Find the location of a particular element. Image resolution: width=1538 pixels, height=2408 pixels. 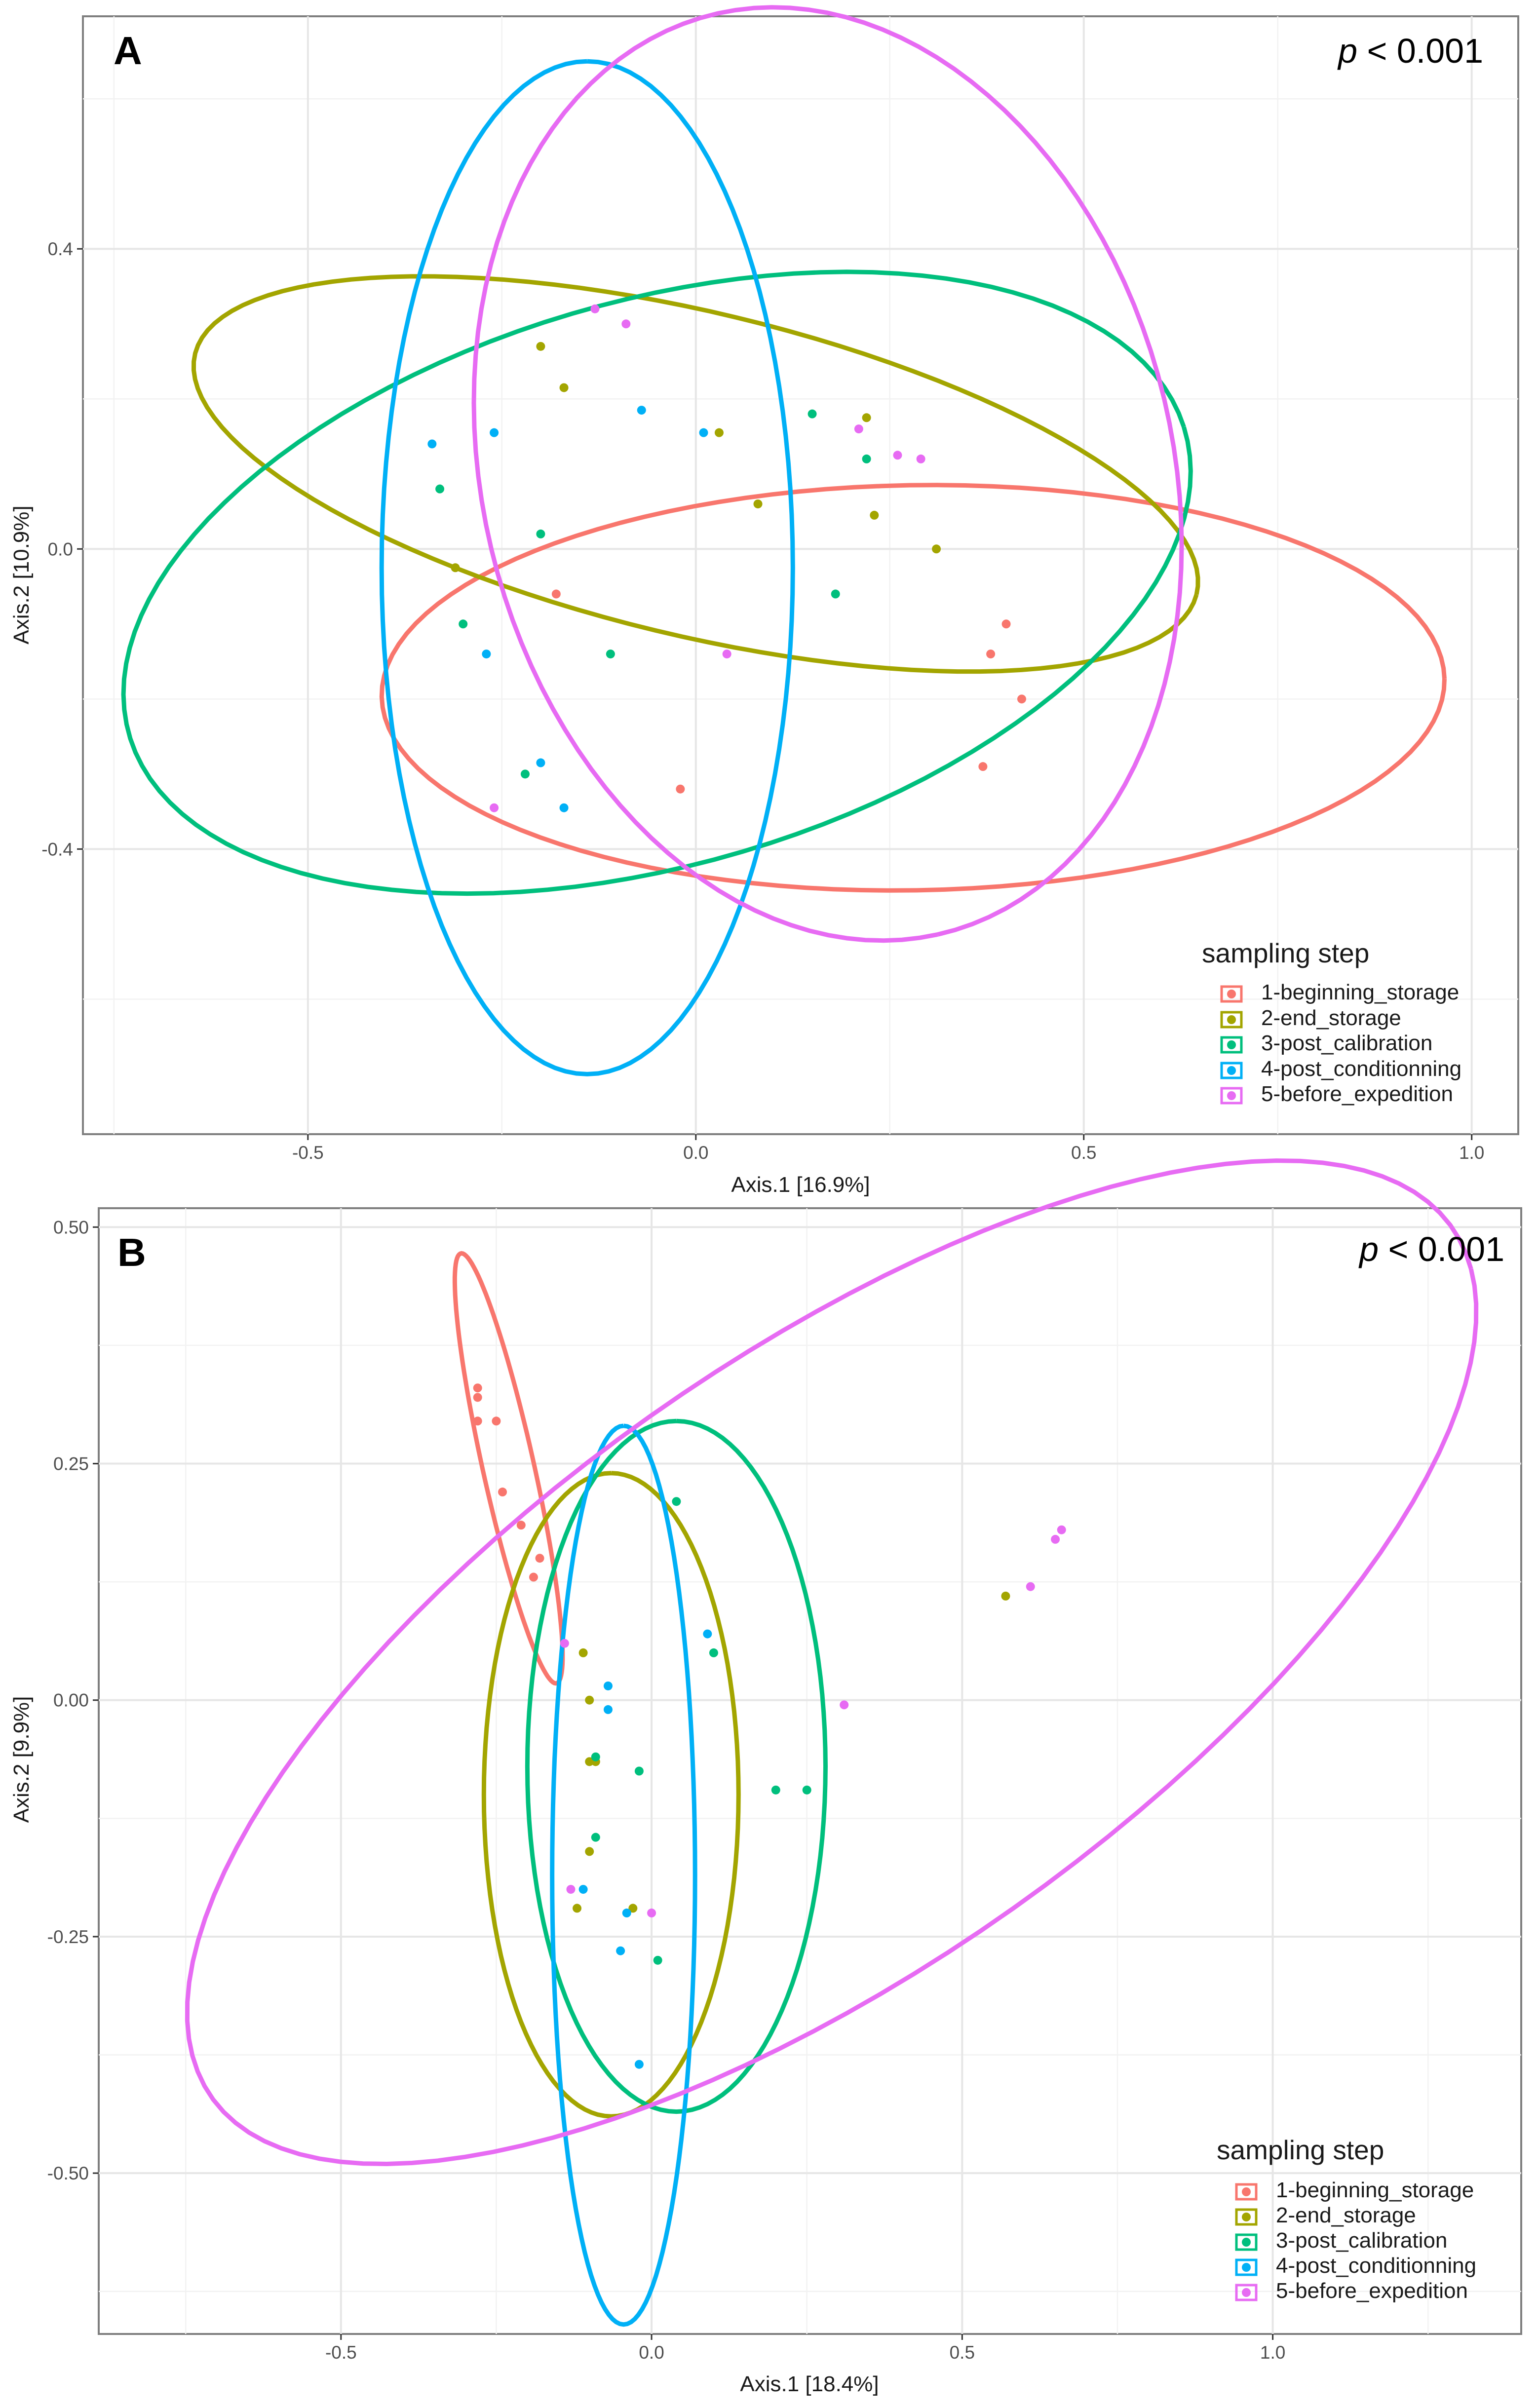

legend-title: sampling step is located at coordinates (1286, 953).